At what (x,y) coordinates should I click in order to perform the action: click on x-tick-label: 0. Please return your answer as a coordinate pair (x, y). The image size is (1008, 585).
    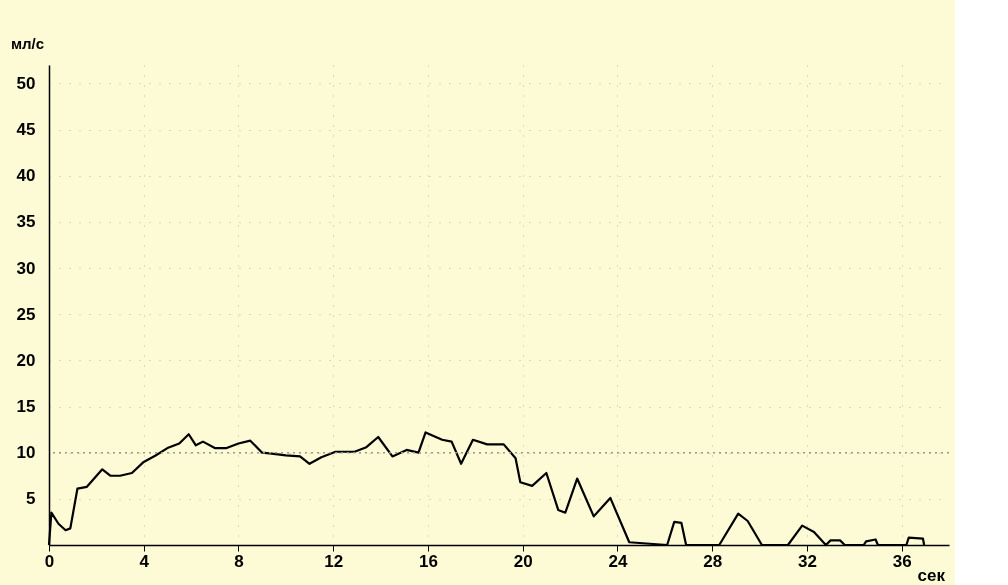
    Looking at the image, I should click on (49, 561).